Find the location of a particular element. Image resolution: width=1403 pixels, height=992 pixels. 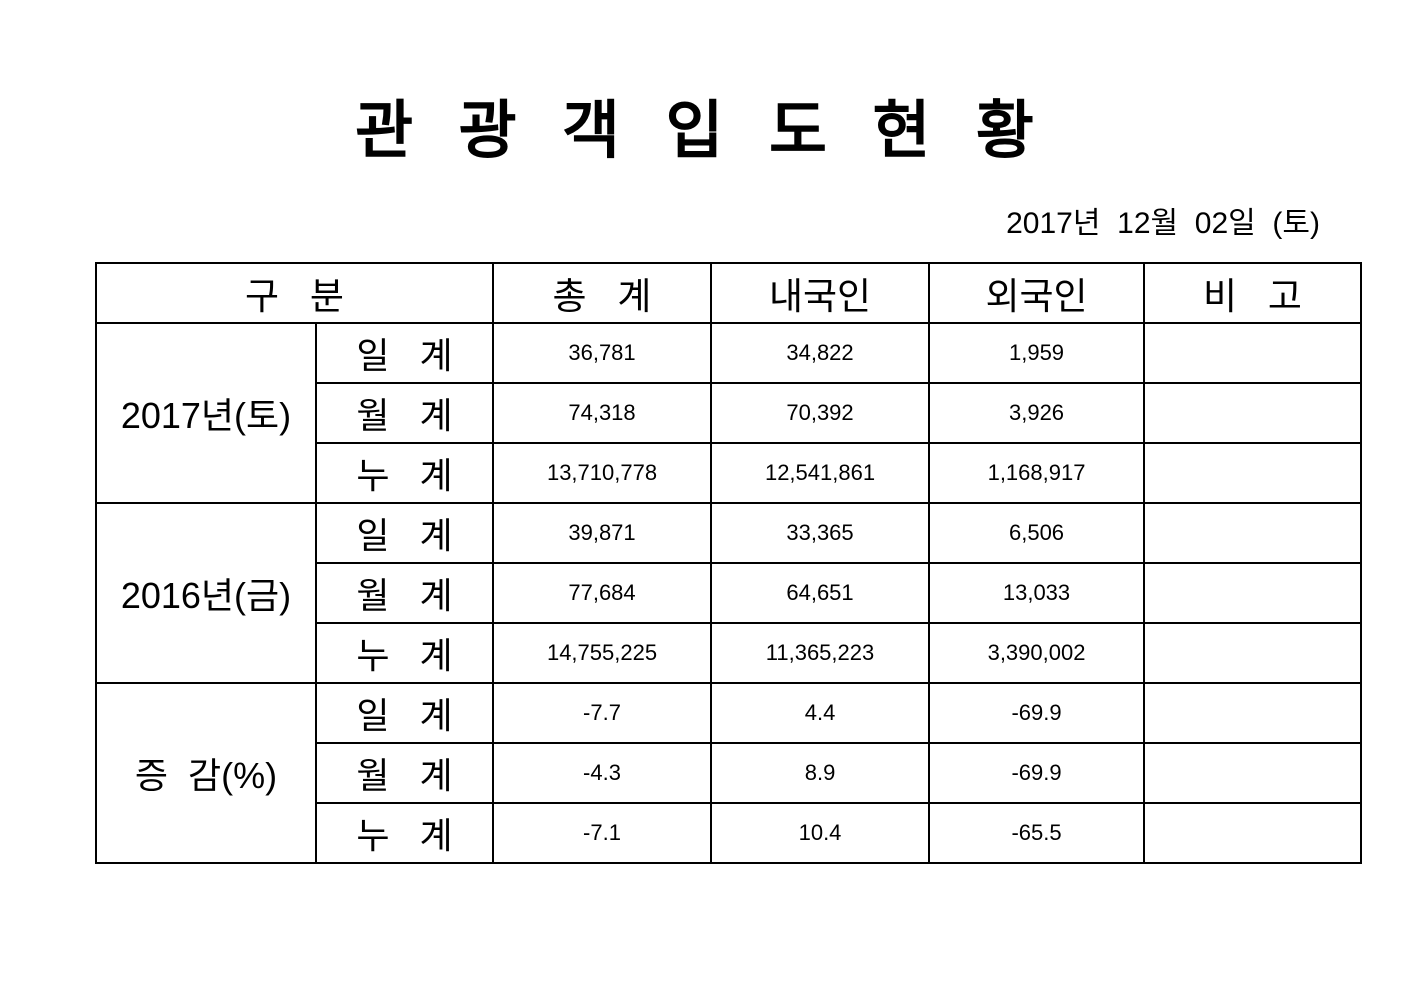

table-row: 월 계 74,318 70,392 3,926 is located at coordinates (729, 413).